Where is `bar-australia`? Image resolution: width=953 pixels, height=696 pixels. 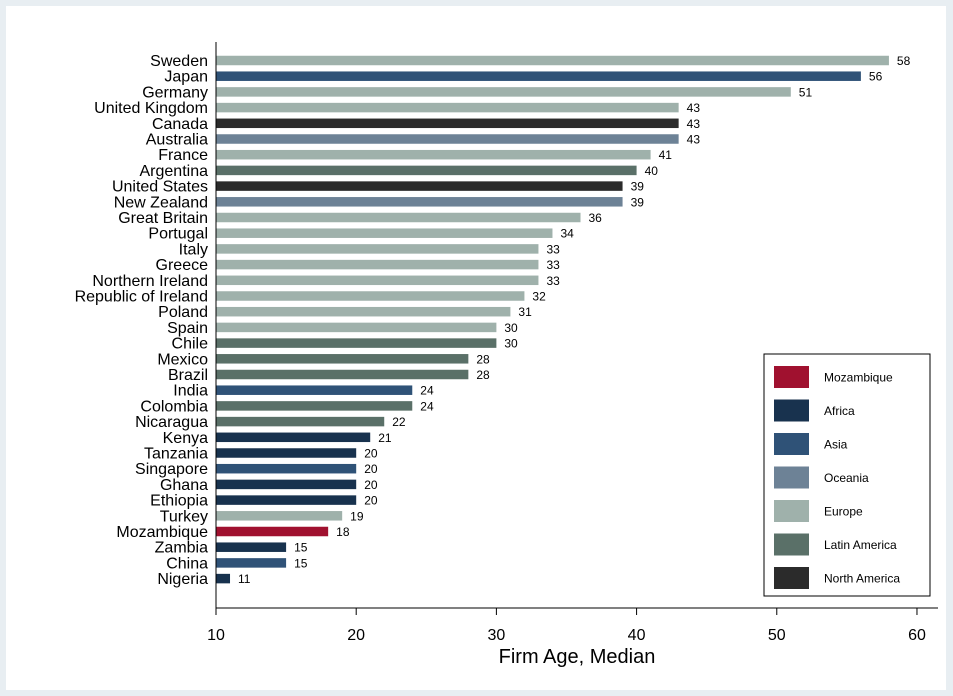 bar-australia is located at coordinates (447, 139).